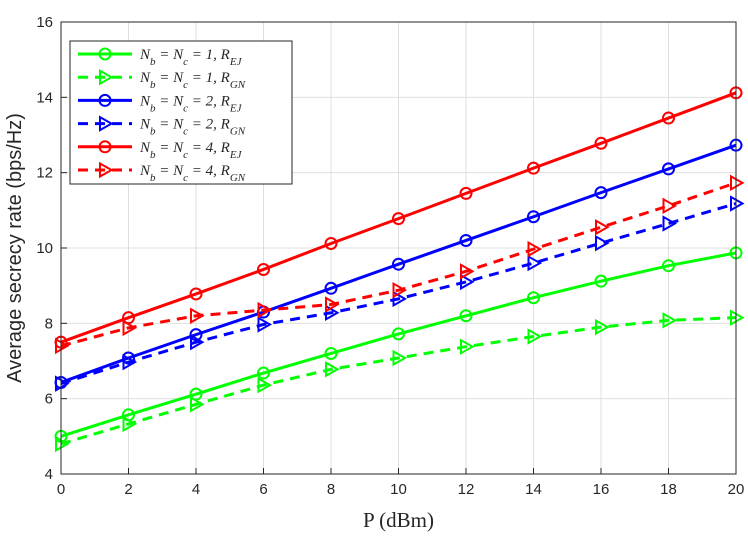  Describe the element at coordinates (191, 150) in the screenshot. I see `legend-label: Nb = Nc = 4, REJ` at that location.